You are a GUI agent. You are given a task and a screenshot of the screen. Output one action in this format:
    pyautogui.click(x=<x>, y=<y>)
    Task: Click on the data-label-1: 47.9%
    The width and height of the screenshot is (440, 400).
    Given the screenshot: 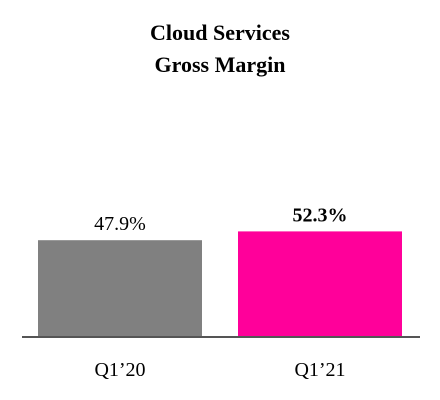 What is the action you would take?
    pyautogui.click(x=120, y=224)
    